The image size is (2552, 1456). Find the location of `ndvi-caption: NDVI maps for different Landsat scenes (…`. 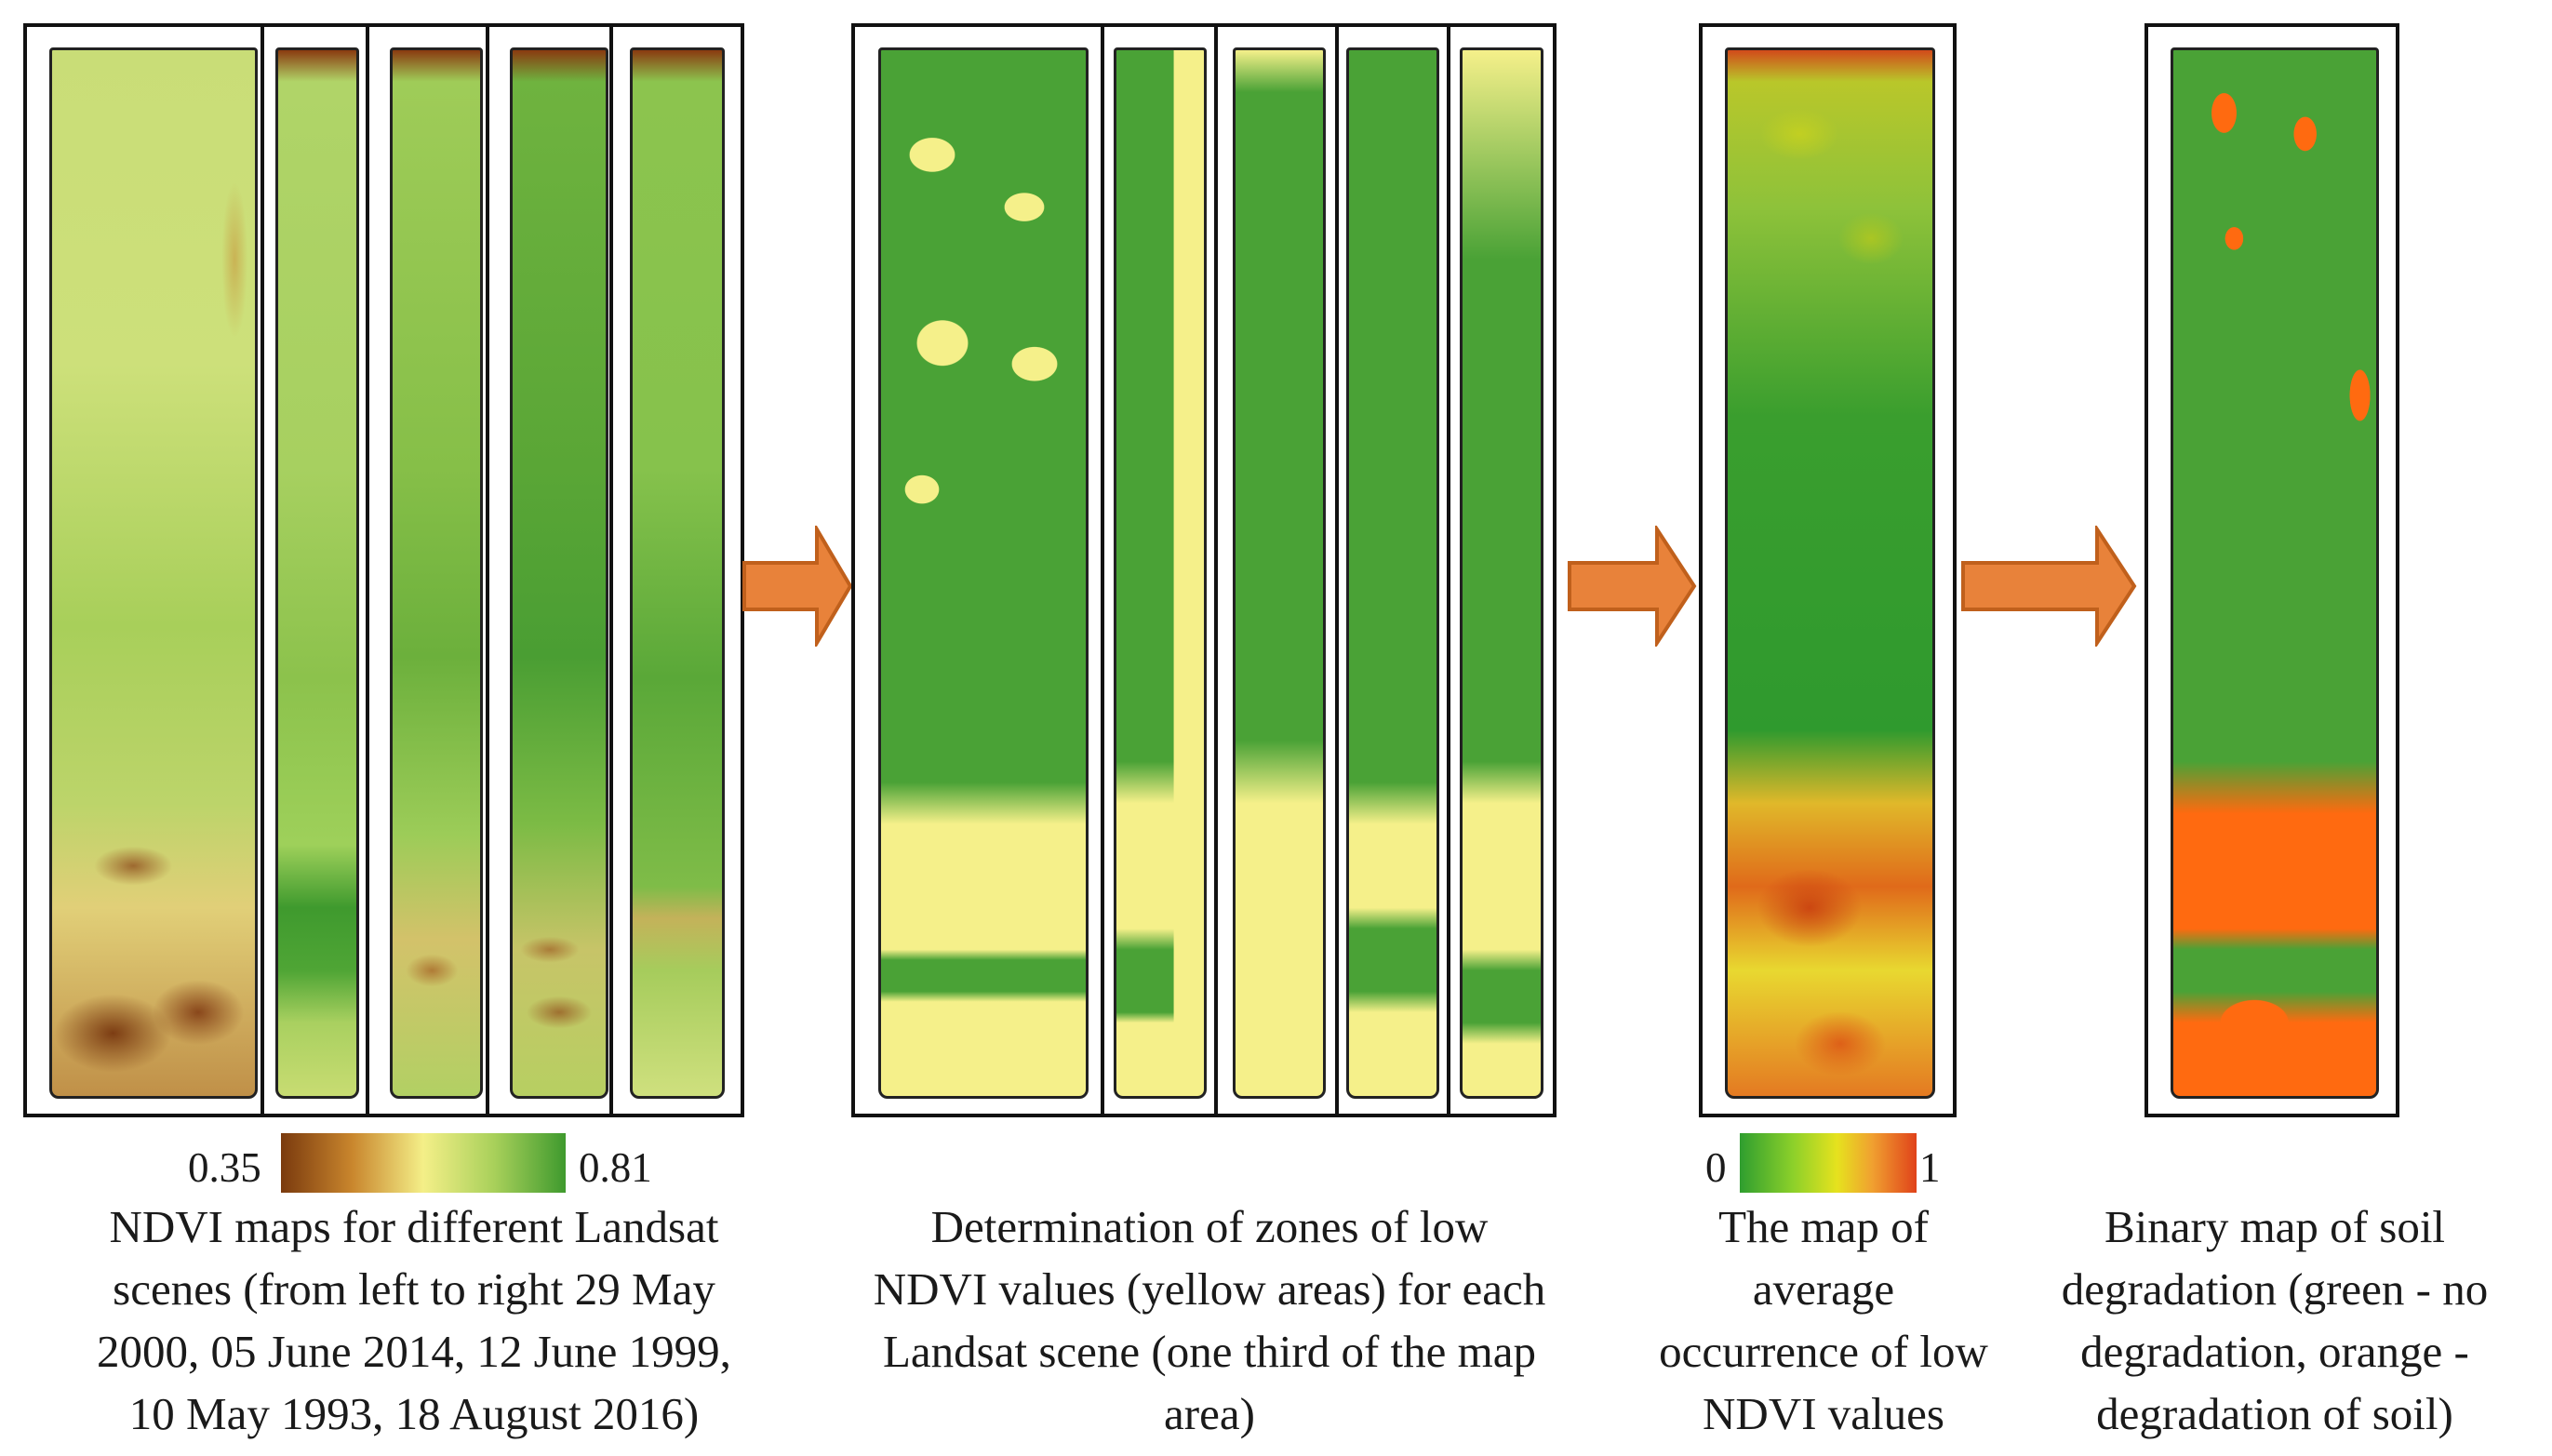

ndvi-caption: NDVI maps for different Landsat scenes (… is located at coordinates (414, 1320).